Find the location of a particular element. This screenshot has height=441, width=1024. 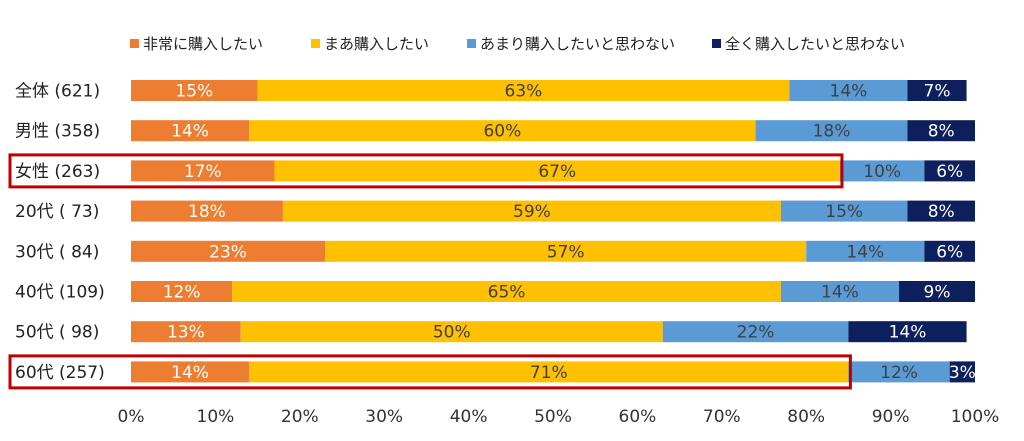

bar-segment-r5-s2 is located at coordinates (840, 291).